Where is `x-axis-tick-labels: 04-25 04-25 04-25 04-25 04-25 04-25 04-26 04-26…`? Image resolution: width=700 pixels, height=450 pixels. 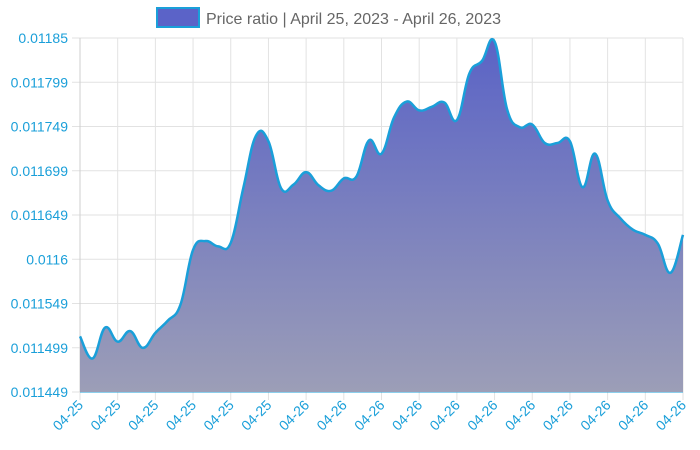 x-axis-tick-labels: 04-25 04-25 04-25 04-25 04-25 04-25 04-26 04-26… is located at coordinates (369, 415).